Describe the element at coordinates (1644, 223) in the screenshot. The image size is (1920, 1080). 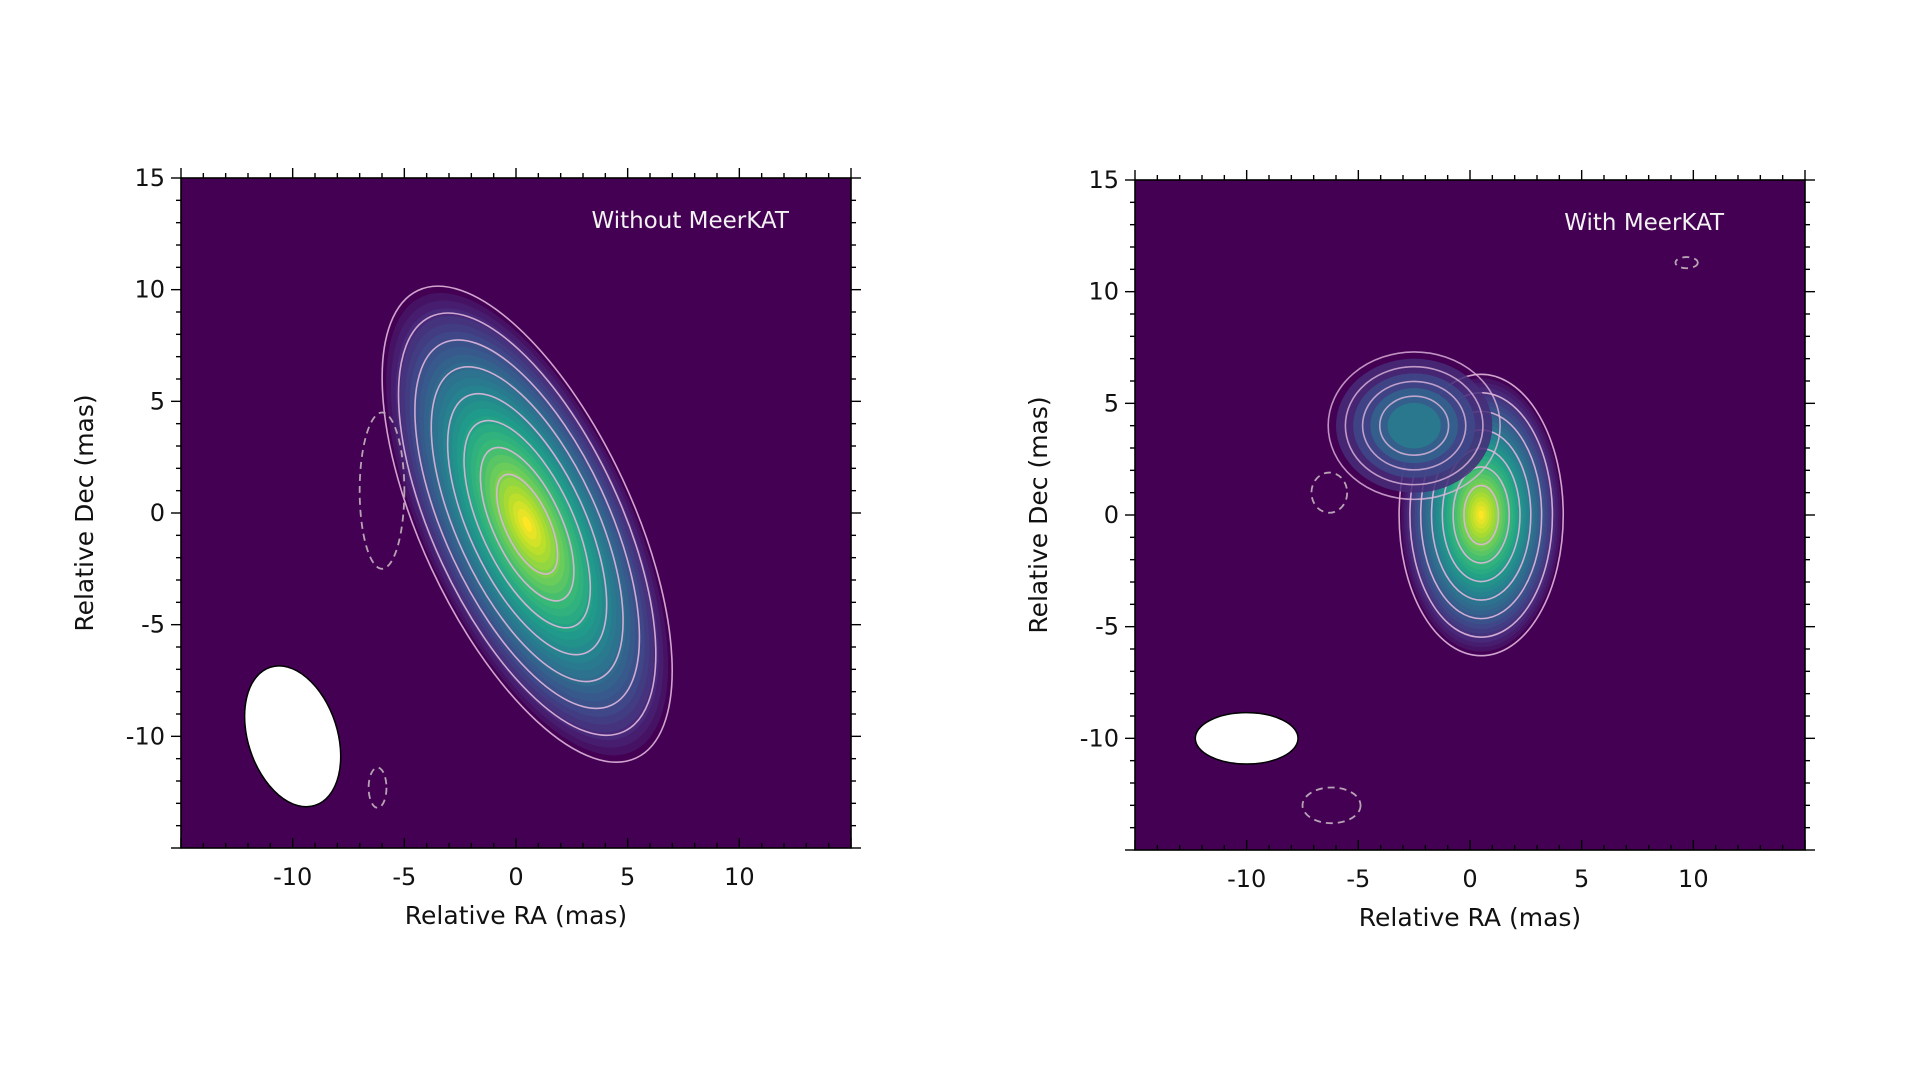
I see `panel-label: With MeerKAT` at that location.